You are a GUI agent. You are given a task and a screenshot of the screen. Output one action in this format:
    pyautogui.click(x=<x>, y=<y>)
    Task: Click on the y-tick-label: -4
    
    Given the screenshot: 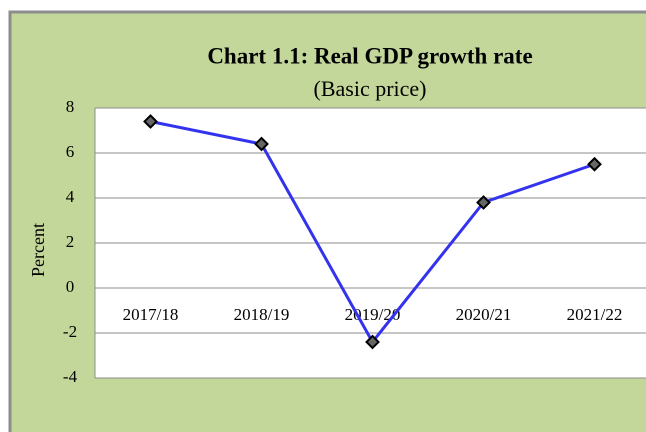 What is the action you would take?
    pyautogui.click(x=70, y=376)
    